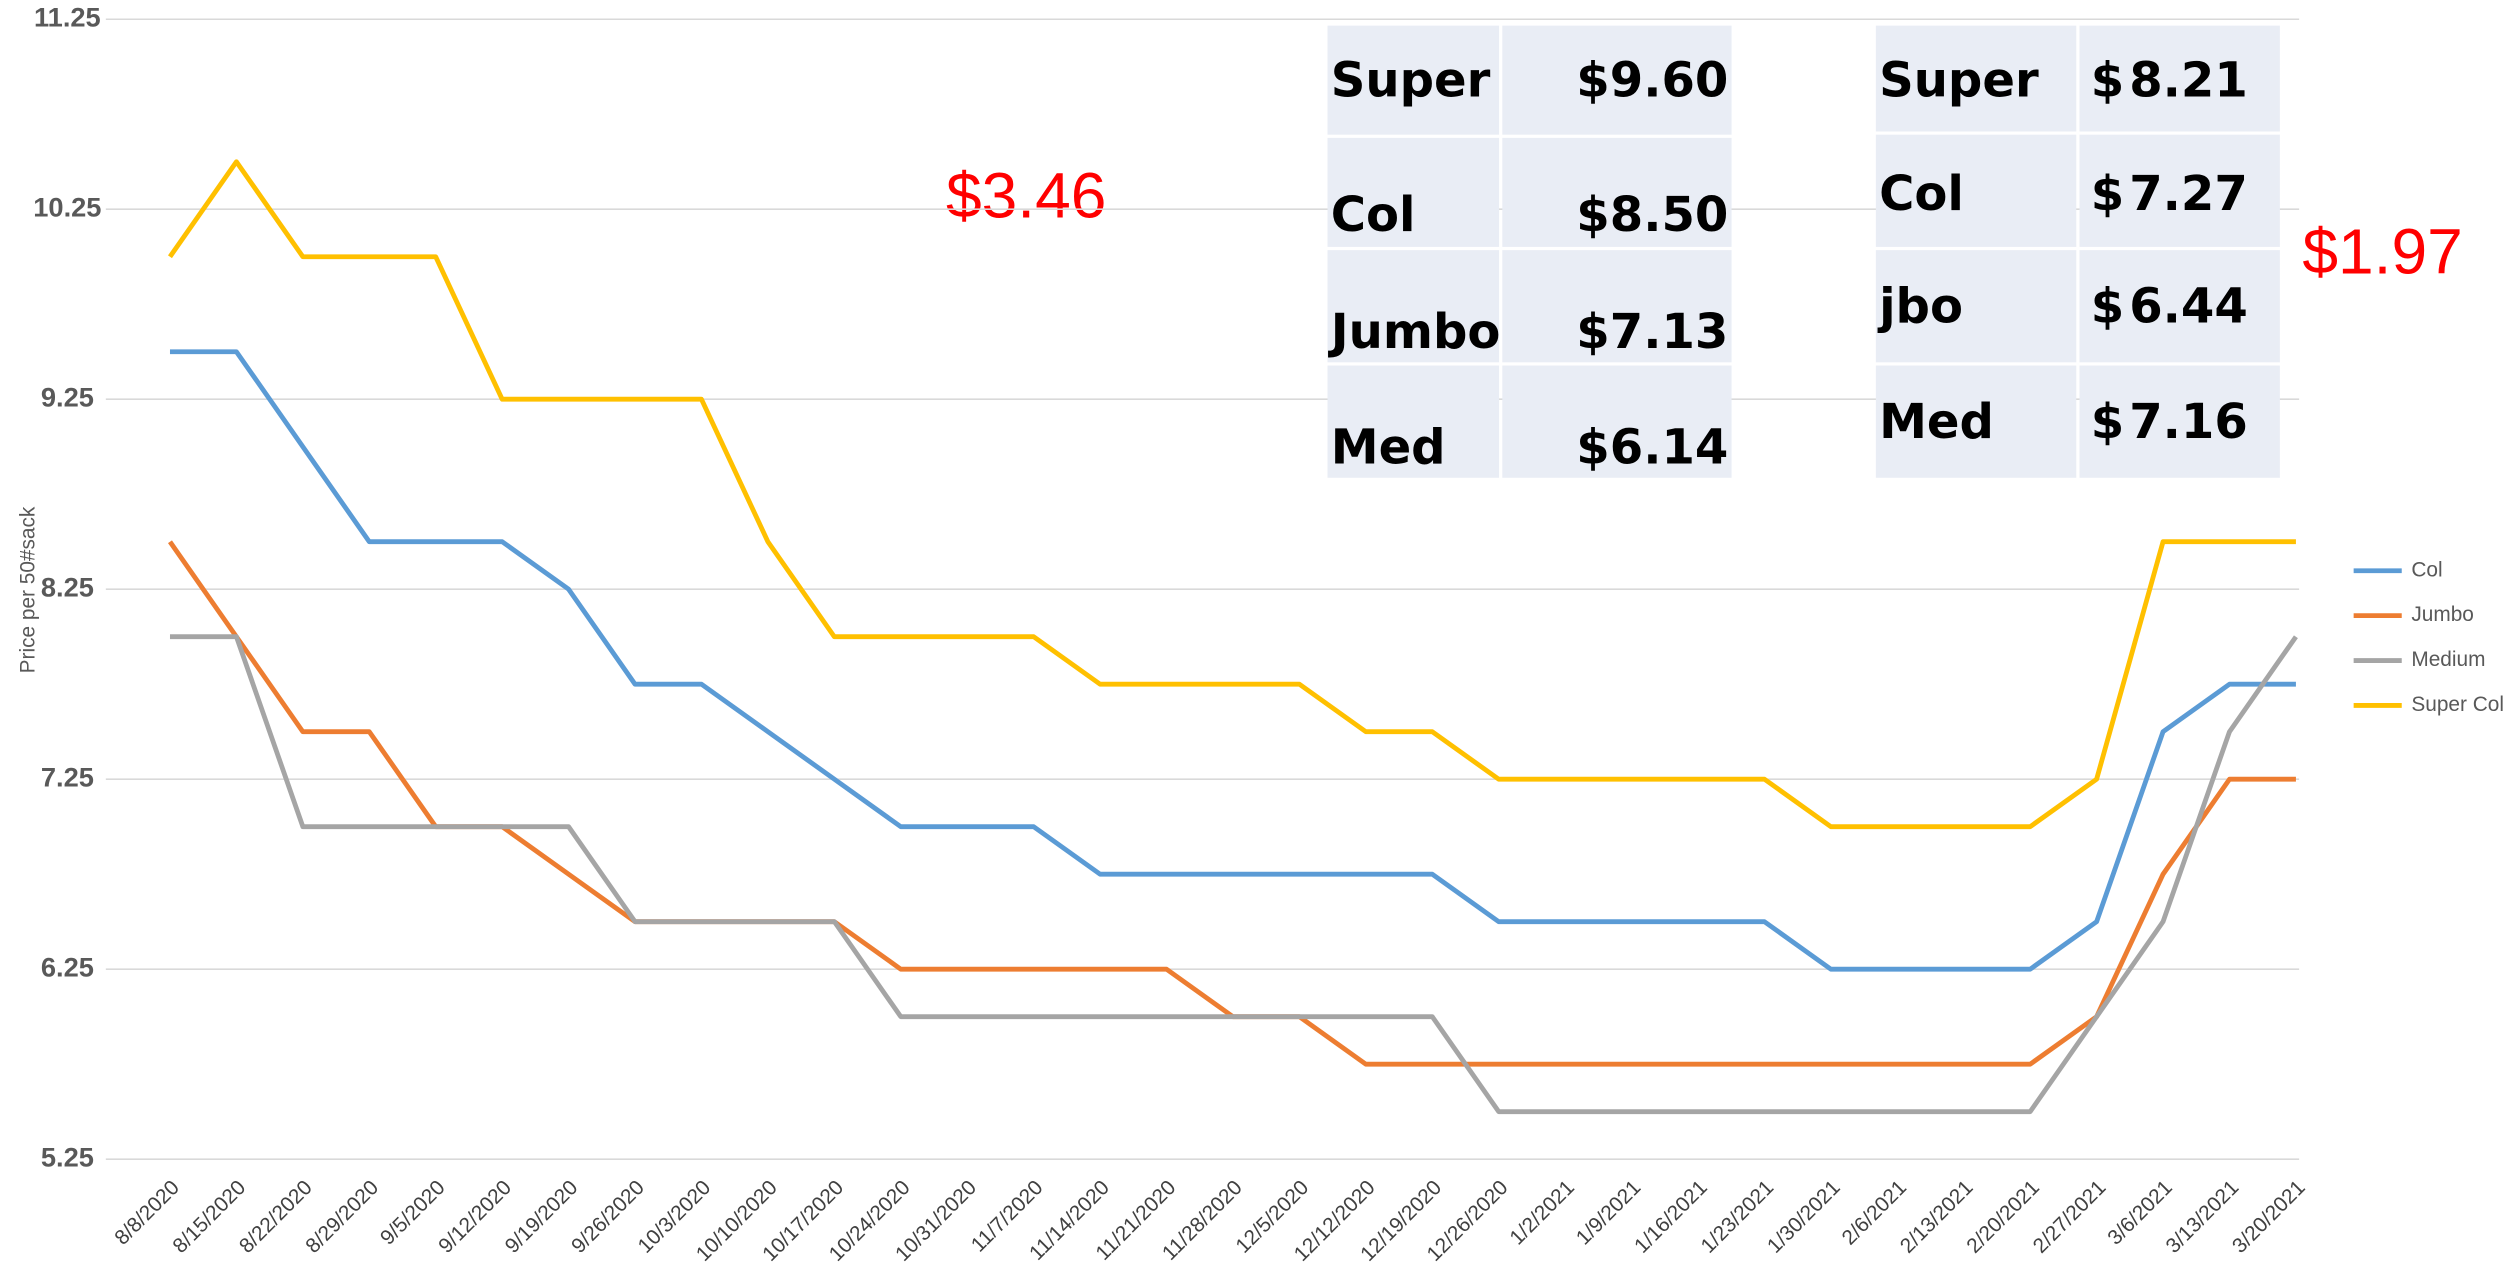 The image size is (2514, 1273). Describe the element at coordinates (1920, 306) in the screenshot. I see `table-label: jbo` at that location.